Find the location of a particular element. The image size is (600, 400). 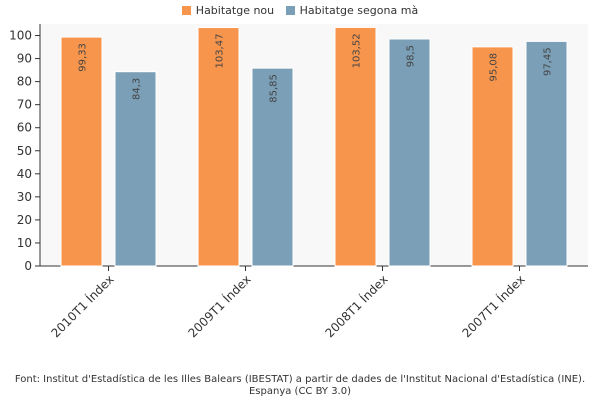

y-tick-label: 30 is located at coordinates (24, 197).